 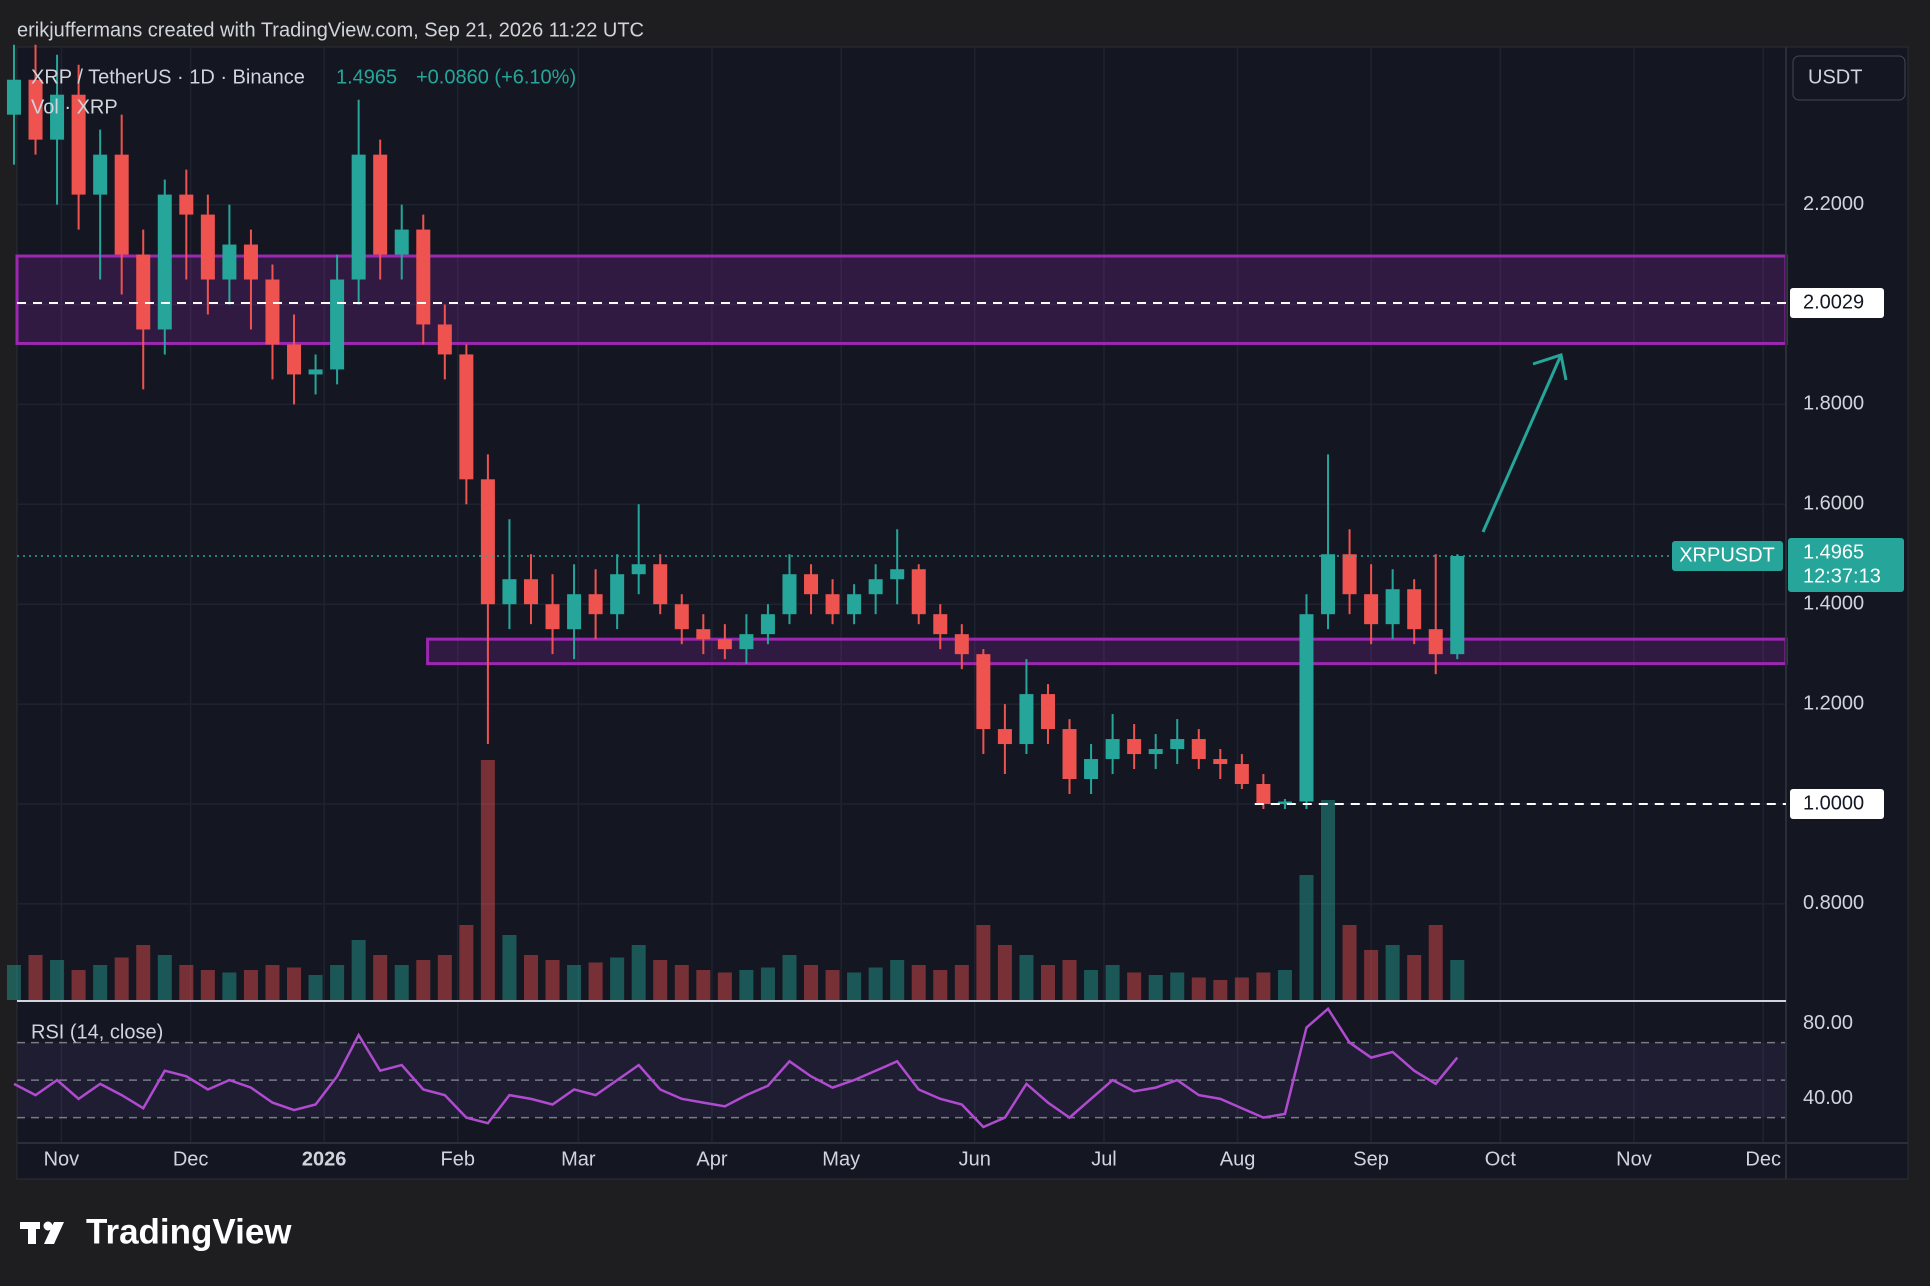 I want to click on logo-dot, so click(x=48, y=1226).